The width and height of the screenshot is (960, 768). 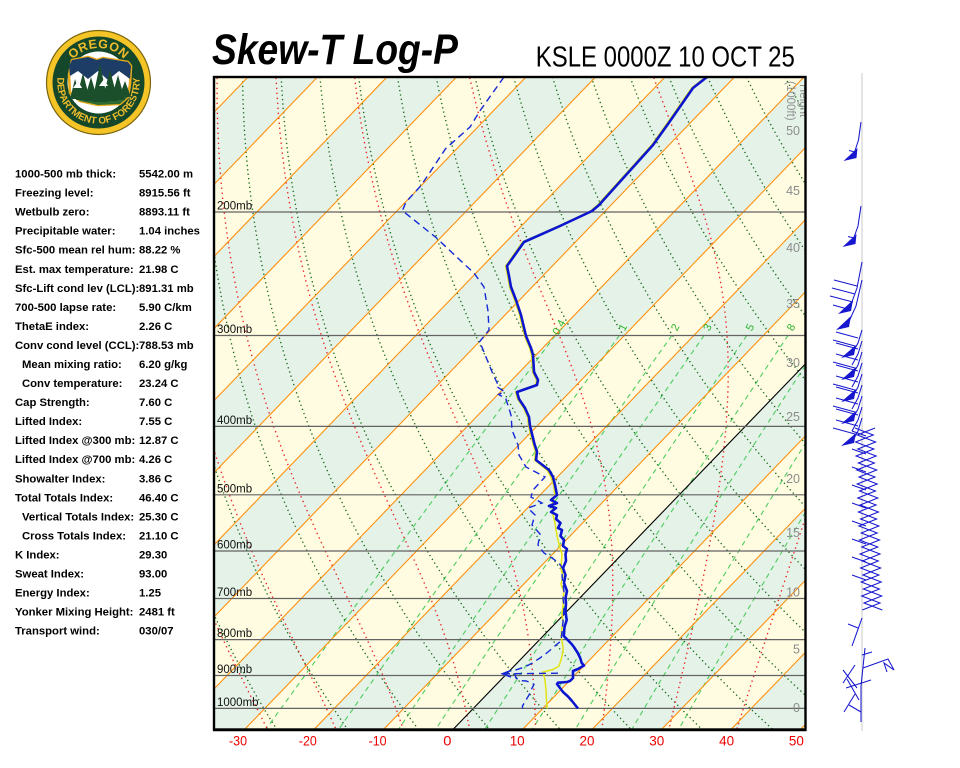 What do you see at coordinates (165, 308) in the screenshot?
I see `svg-text: 5.90 C/km` at bounding box center [165, 308].